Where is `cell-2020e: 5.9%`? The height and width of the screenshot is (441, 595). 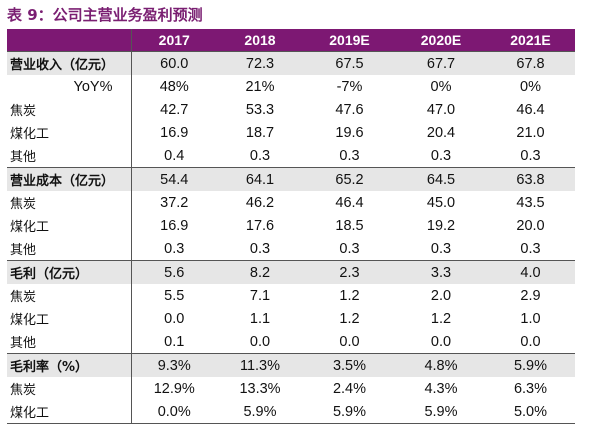 cell-2020e: 5.9% is located at coordinates (441, 412).